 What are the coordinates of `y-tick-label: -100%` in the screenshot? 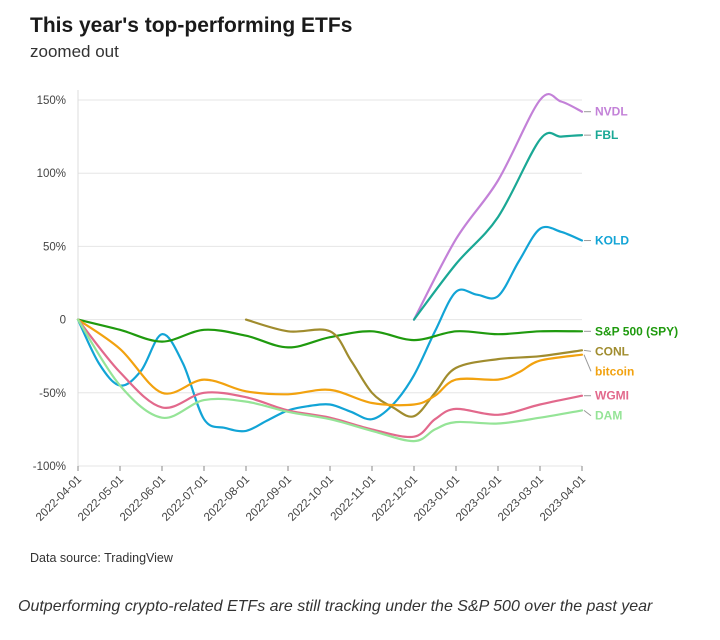 It's located at (49, 467).